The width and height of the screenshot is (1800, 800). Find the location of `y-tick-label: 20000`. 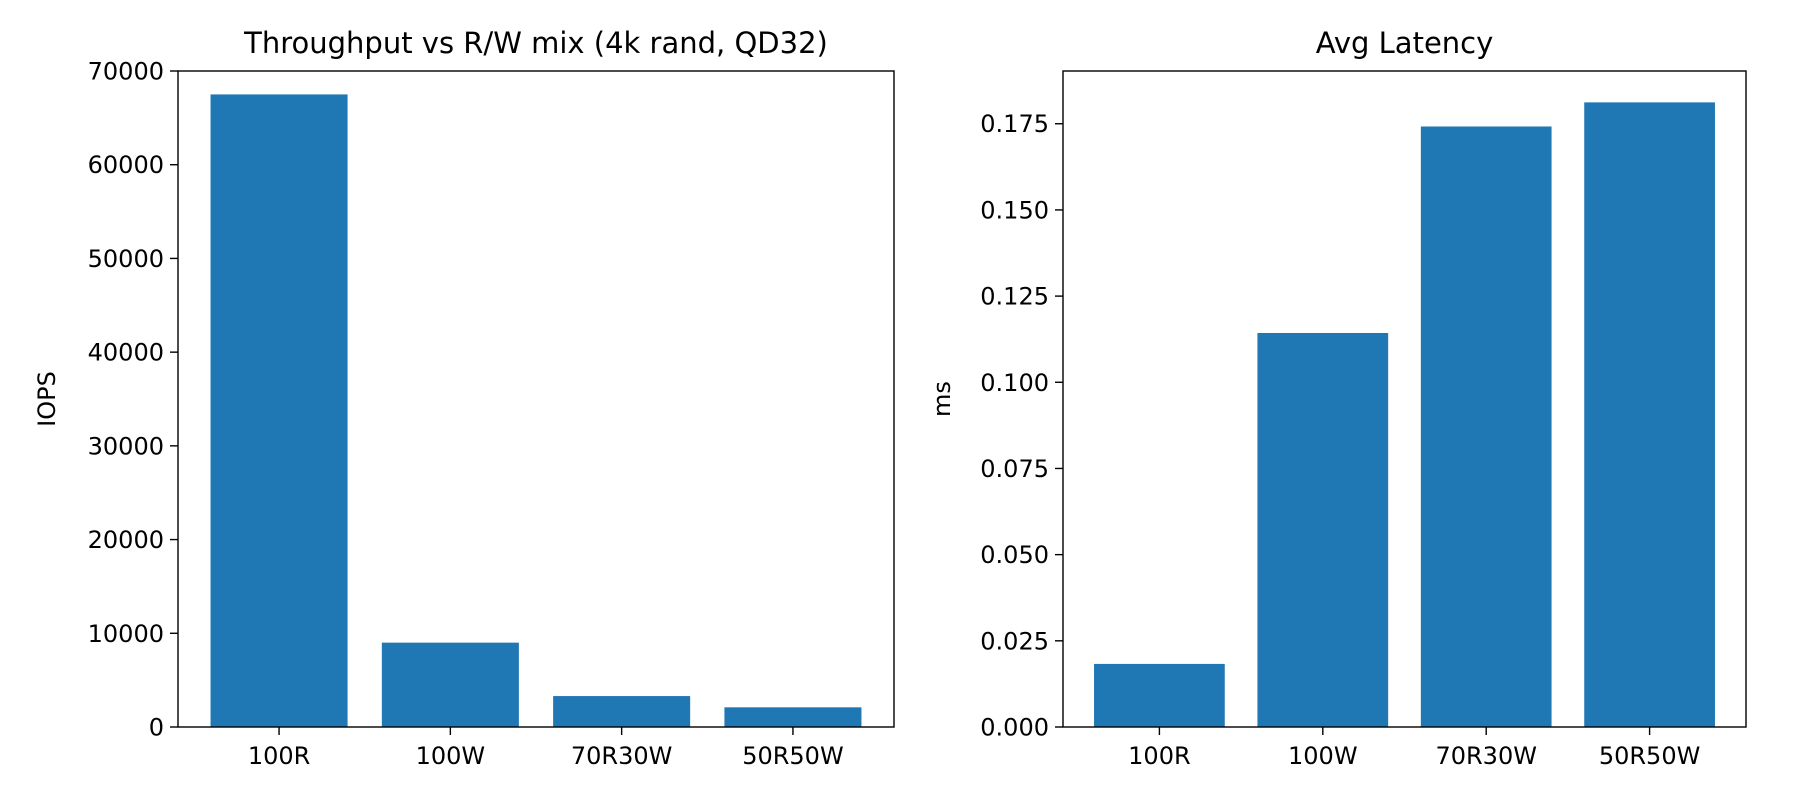

y-tick-label: 20000 is located at coordinates (126, 540).